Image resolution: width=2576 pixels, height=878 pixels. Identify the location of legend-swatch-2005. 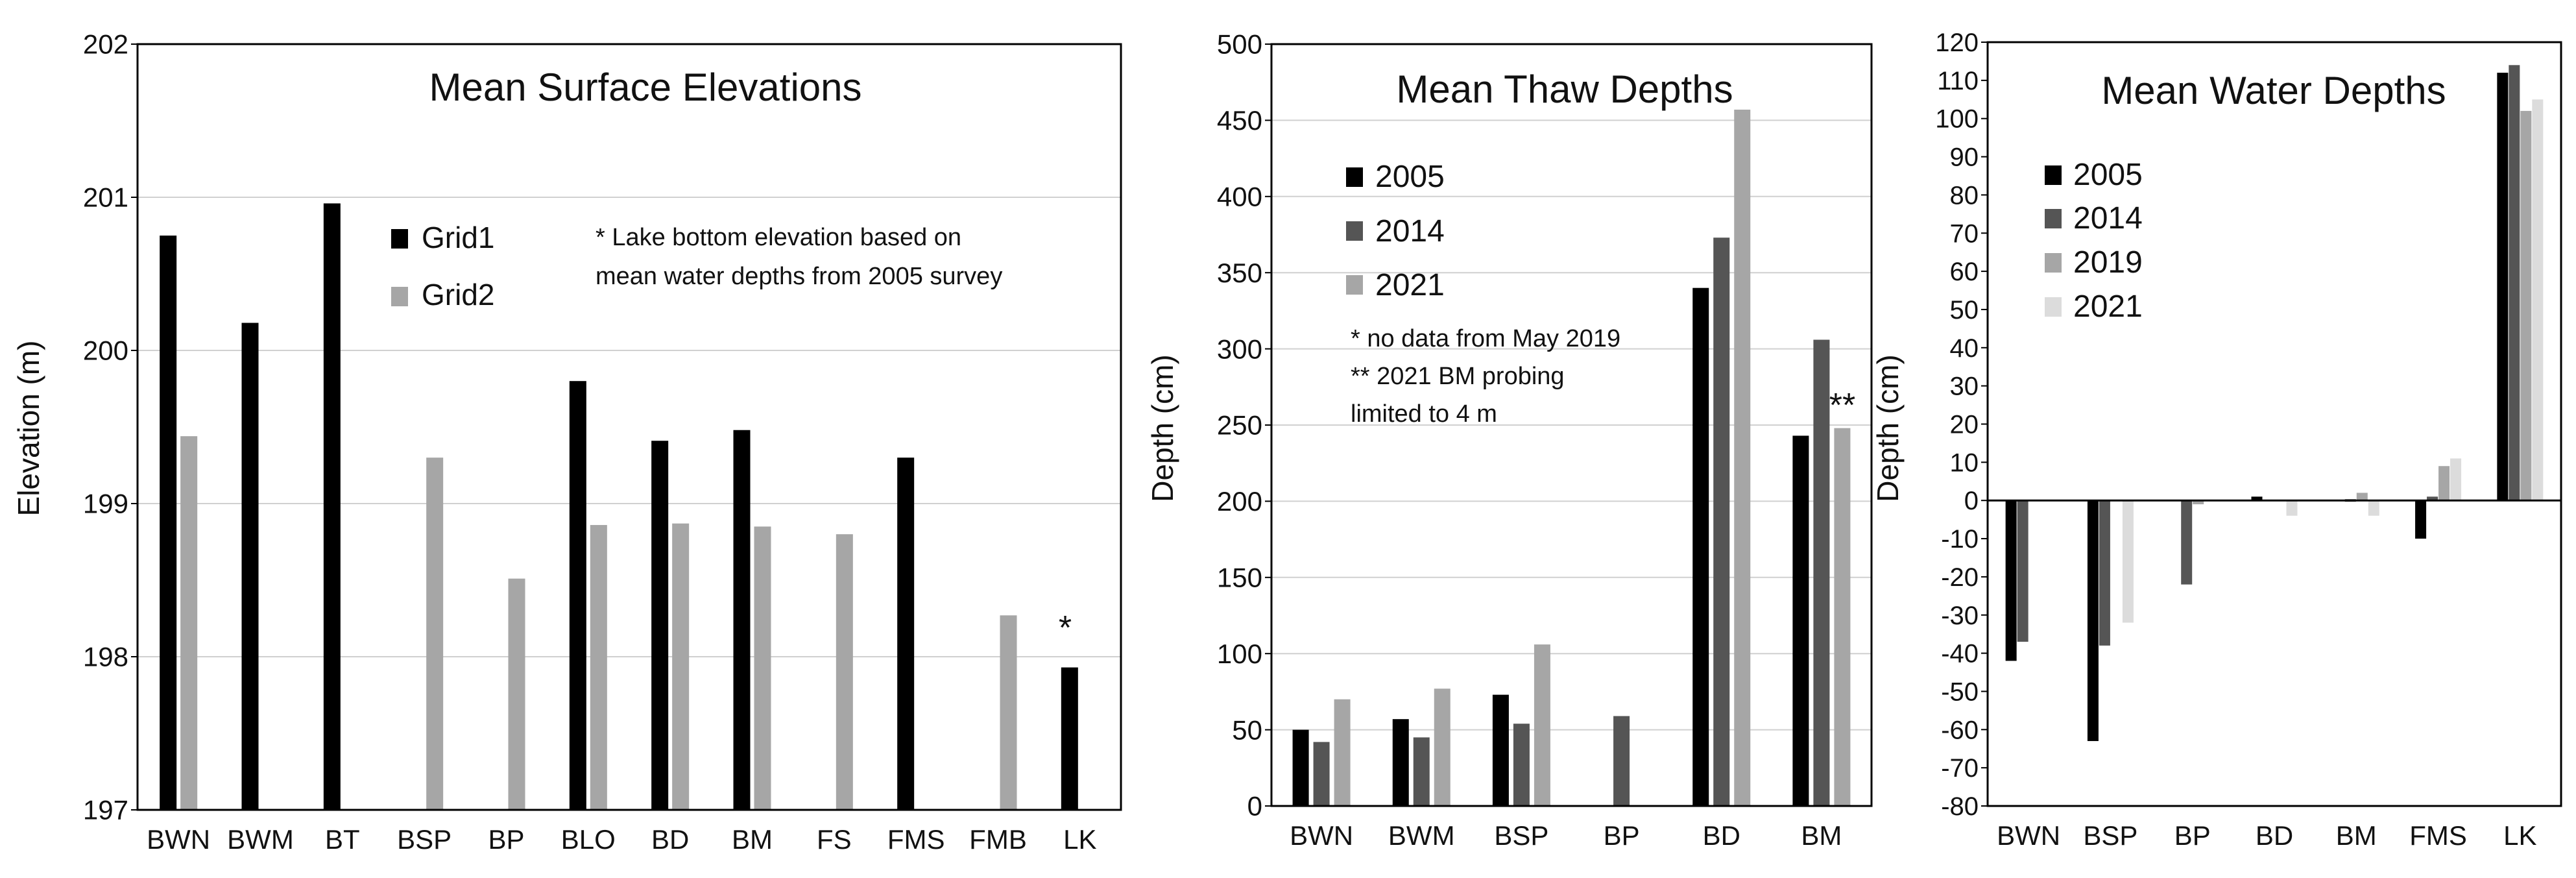
(2053, 175).